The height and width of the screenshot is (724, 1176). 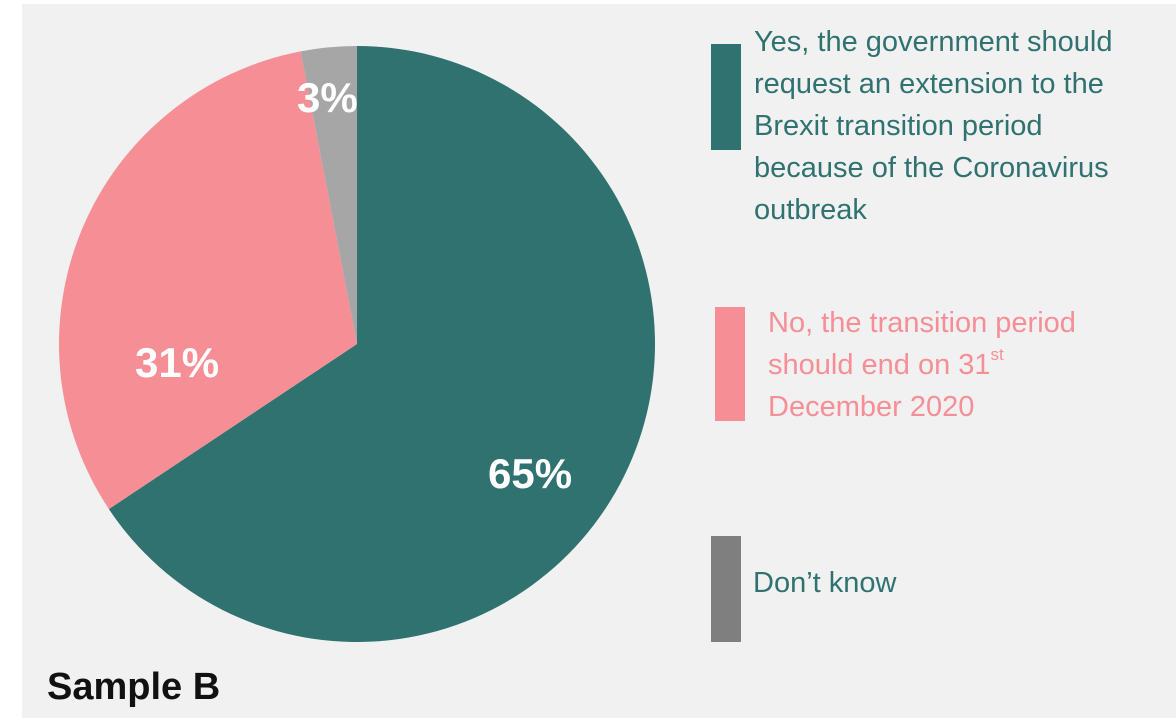 I want to click on legend-yes-line: Brexit transition period, so click(x=933, y=126).